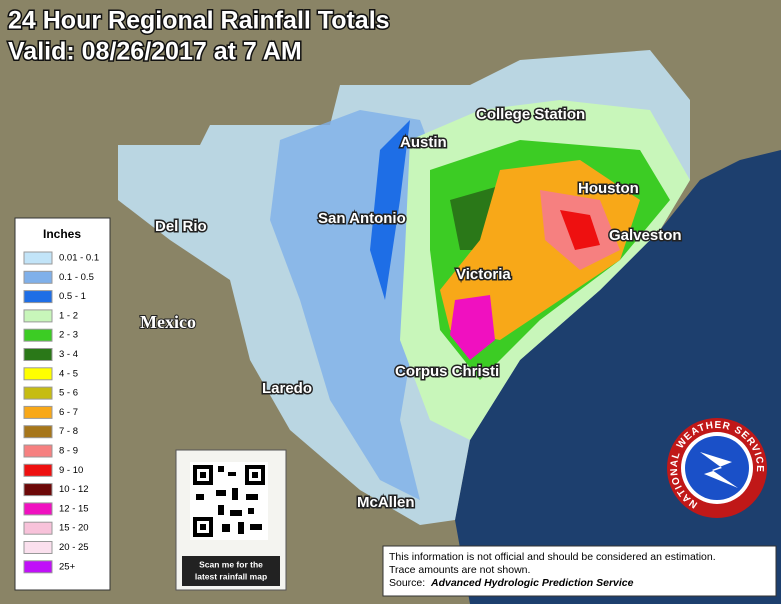  What do you see at coordinates (68, 431) in the screenshot?
I see `legend-label: 7 - 8` at bounding box center [68, 431].